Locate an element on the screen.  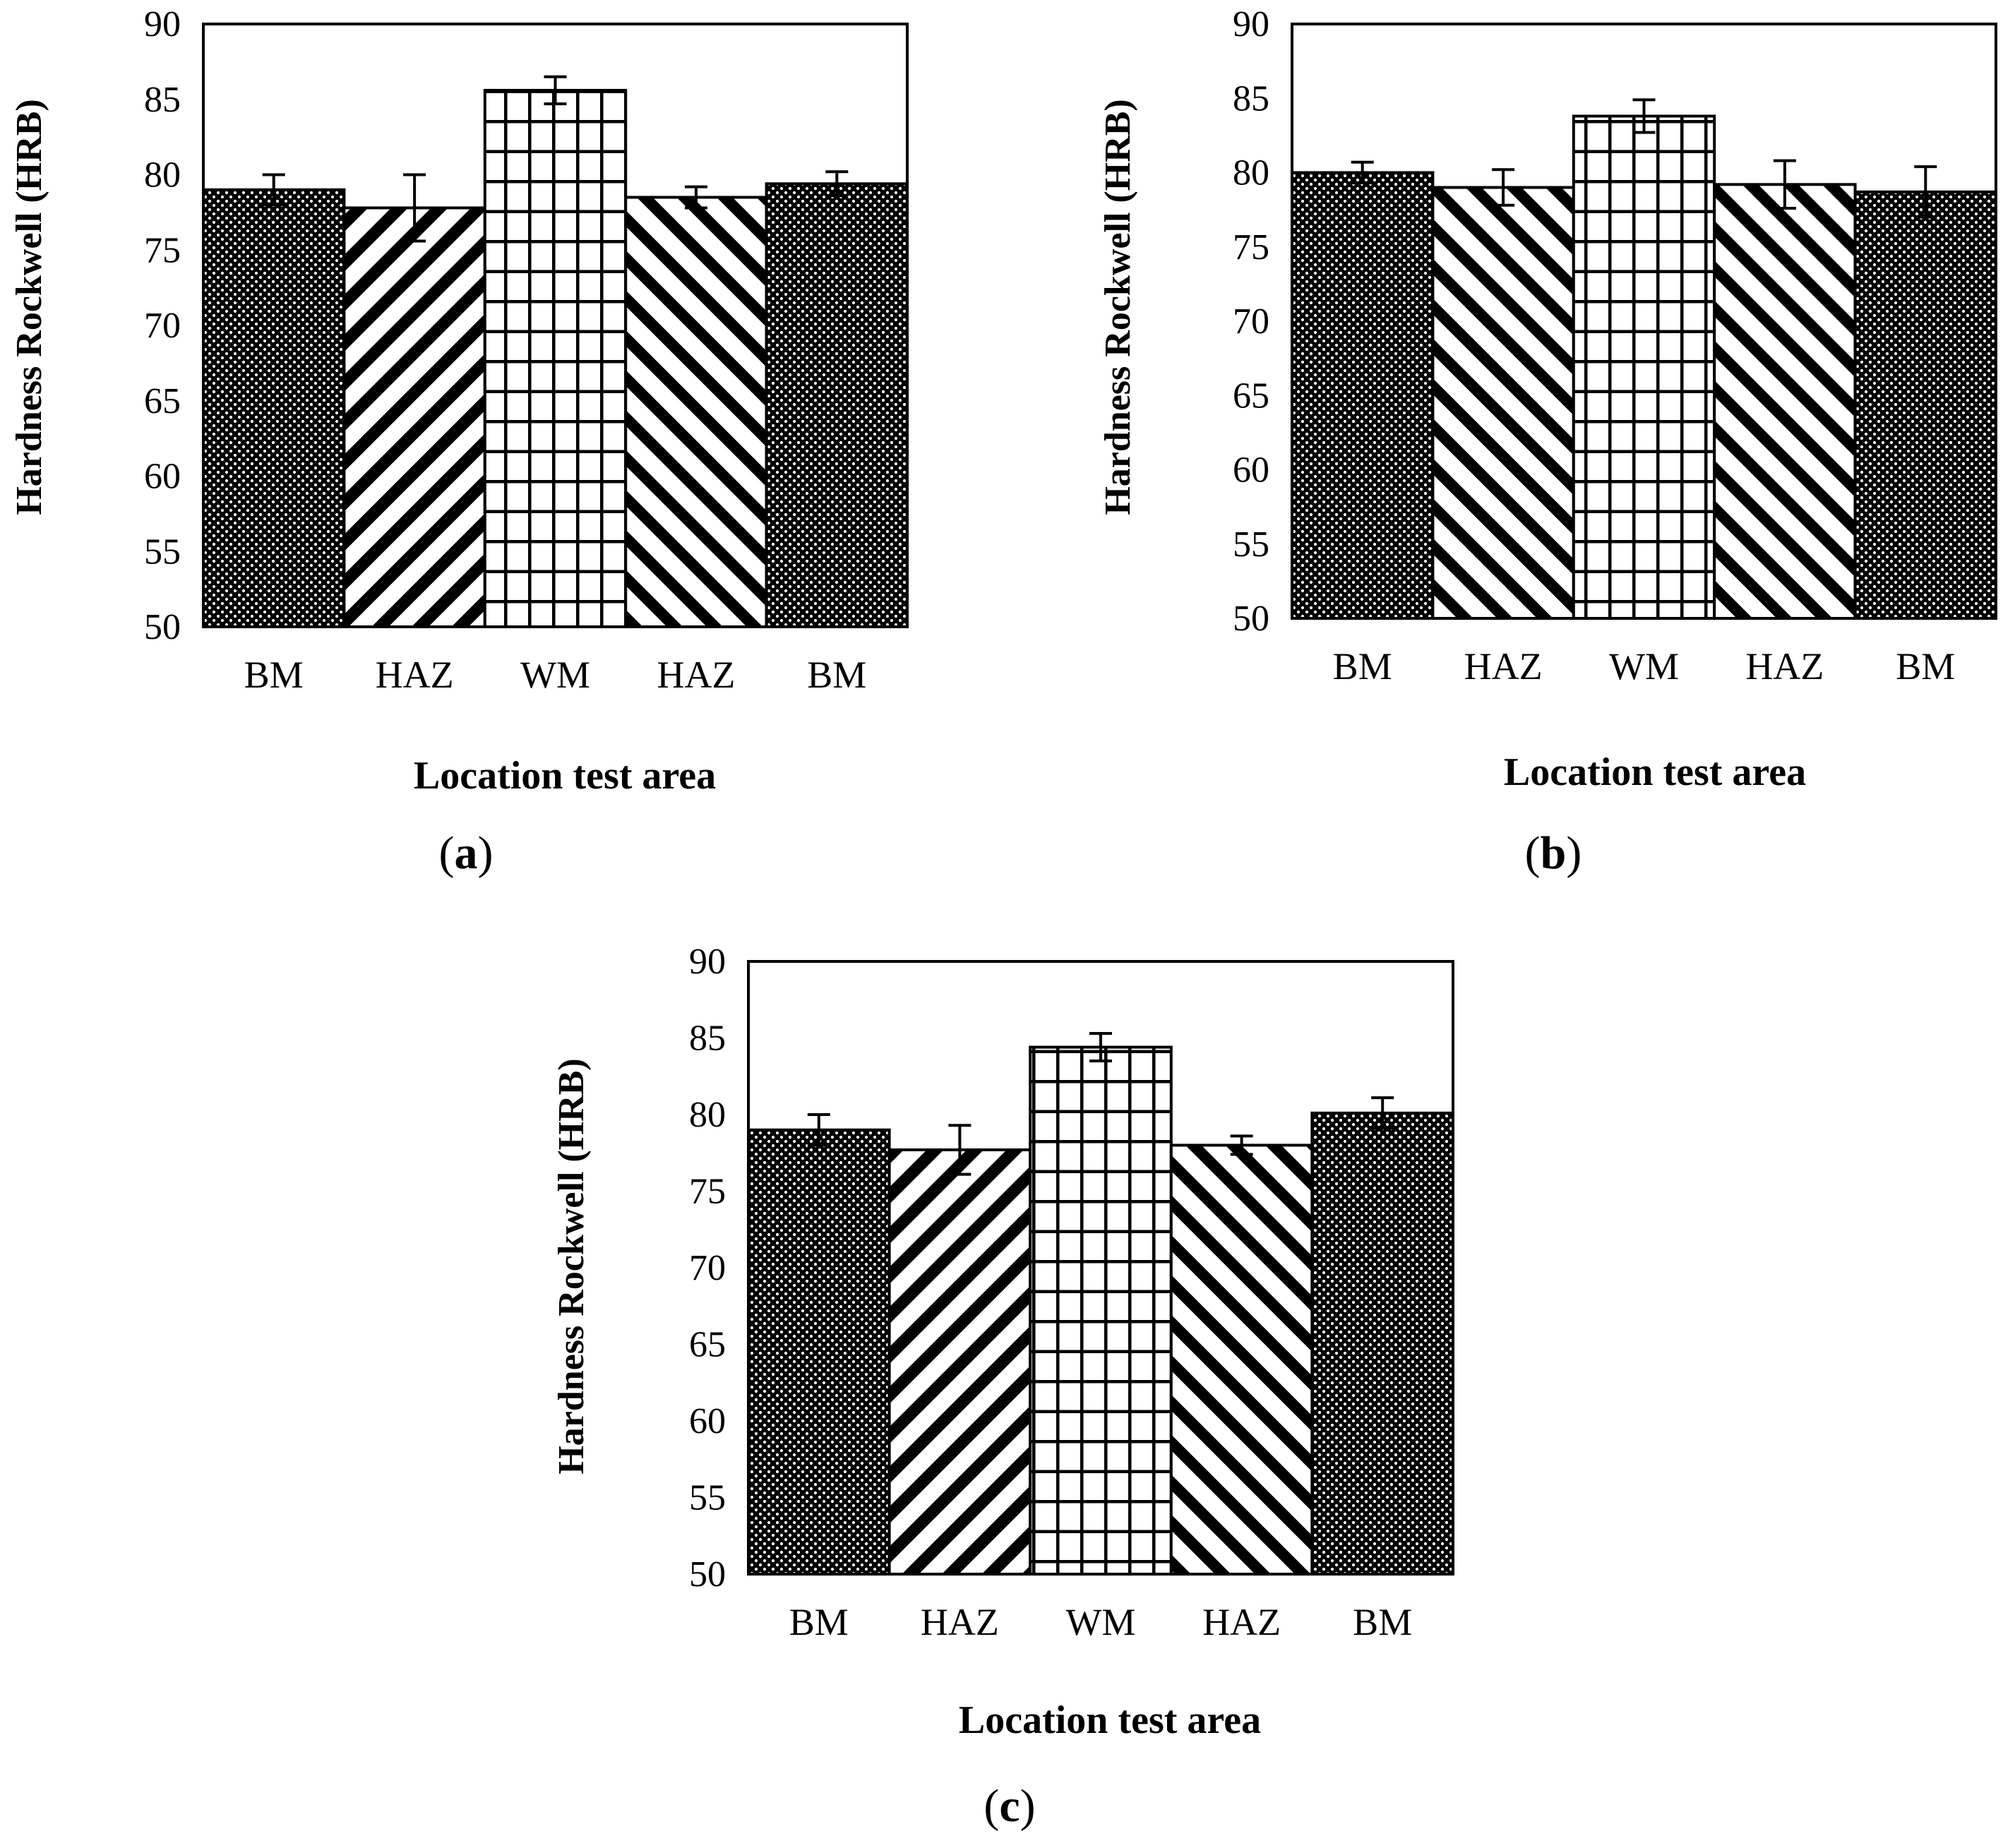
panel-caption: (a) is located at coordinates (467, 853).